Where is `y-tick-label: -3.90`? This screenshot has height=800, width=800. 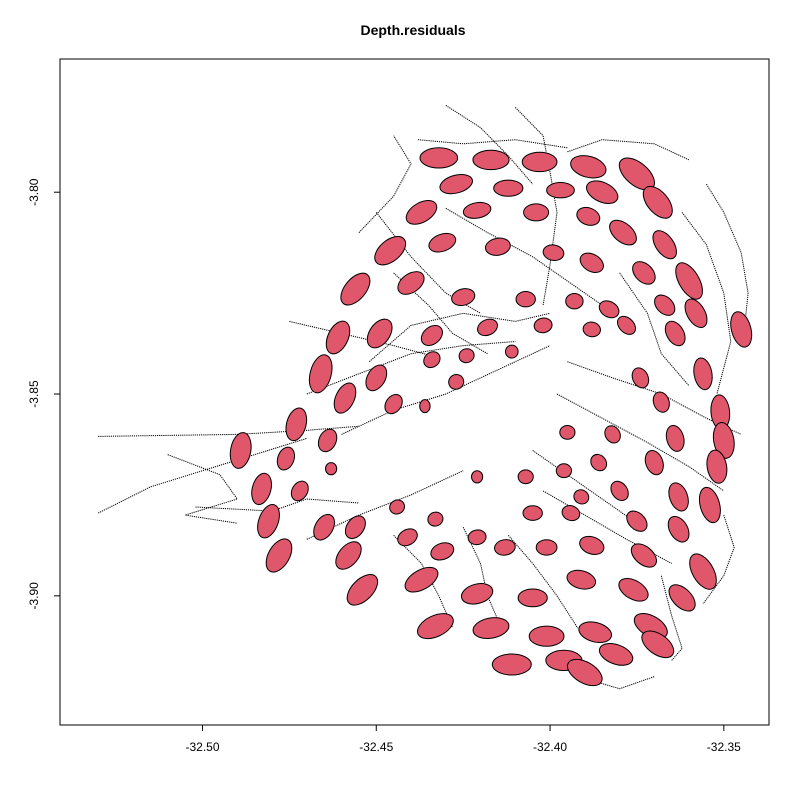
y-tick-label: -3.90 is located at coordinates (34, 596).